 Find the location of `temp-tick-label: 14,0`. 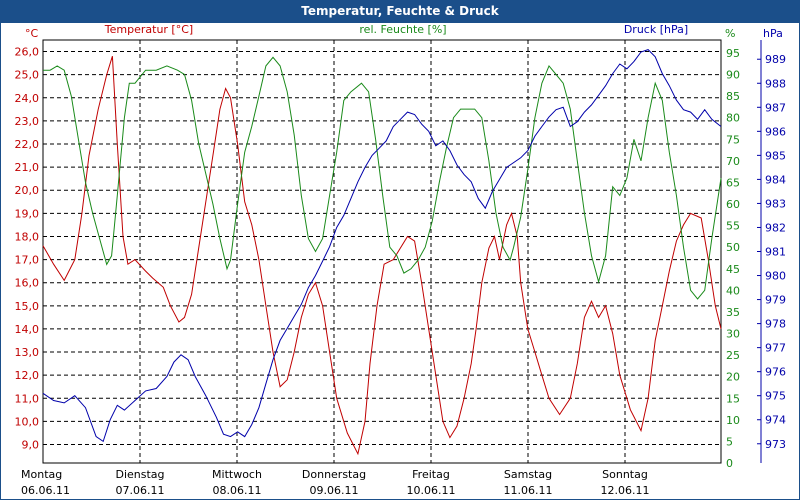

temp-tick-label: 14,0 is located at coordinates (27, 329).